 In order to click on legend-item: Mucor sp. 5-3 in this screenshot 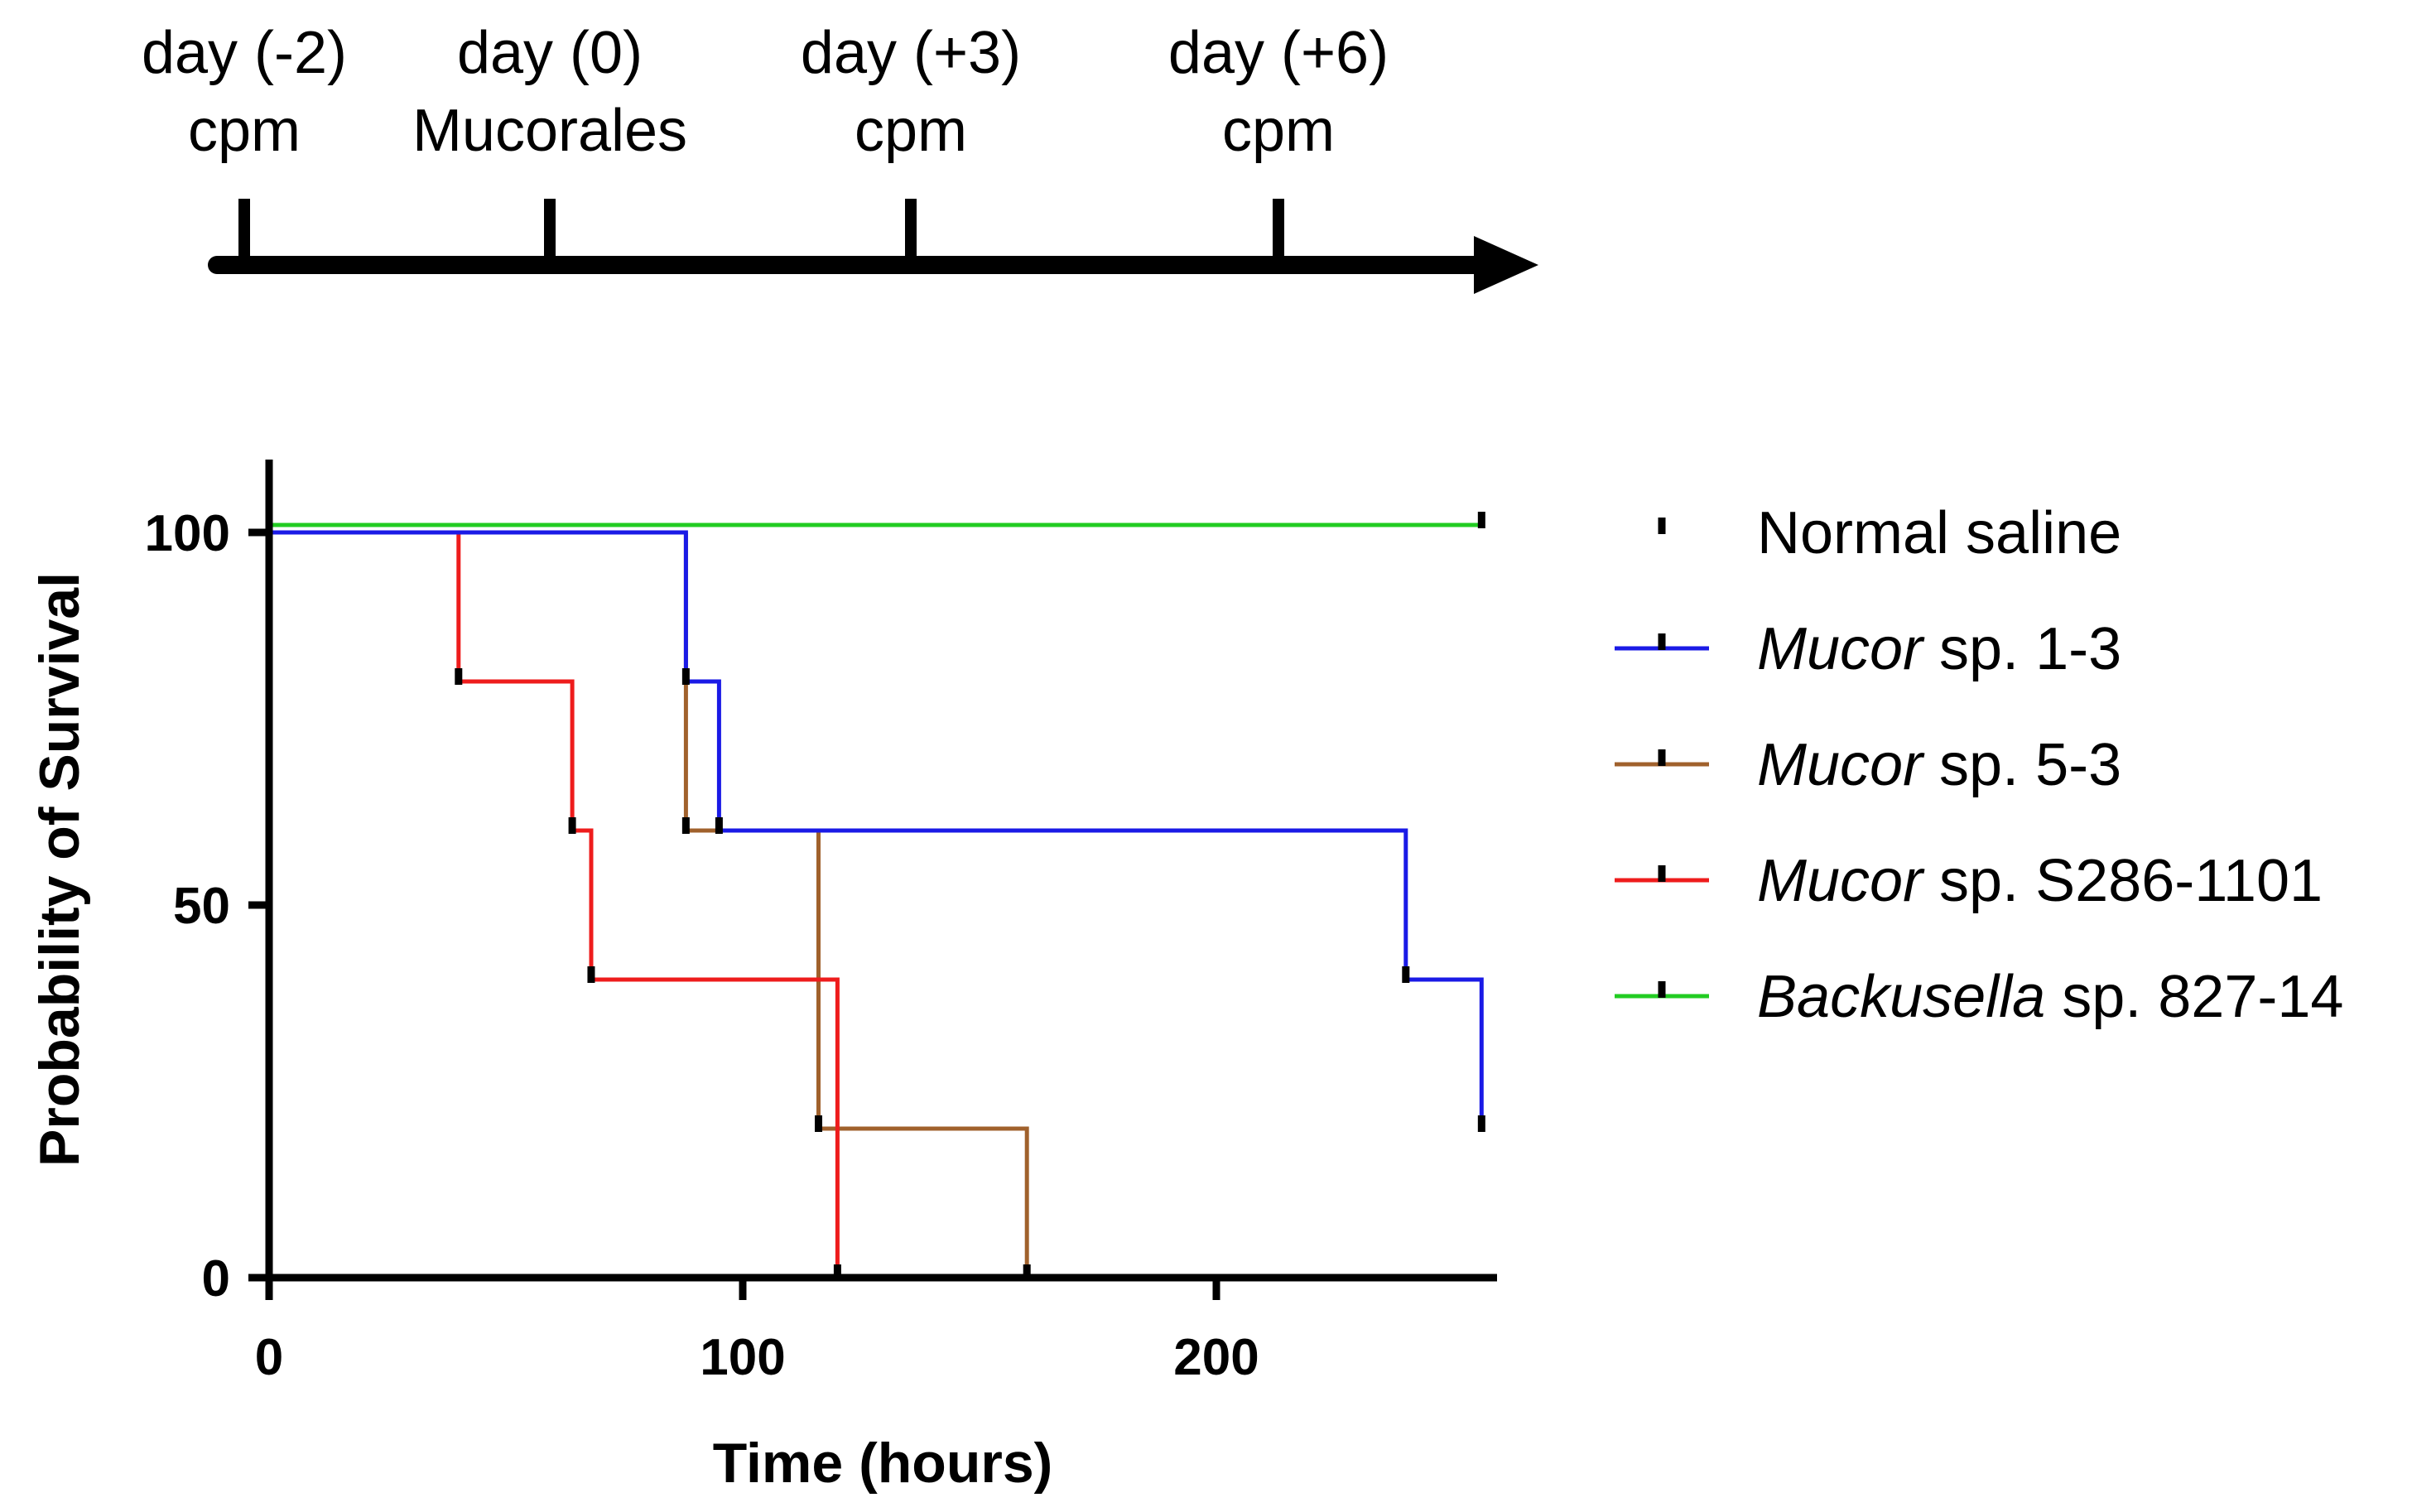, I will do `click(1868, 765)`.